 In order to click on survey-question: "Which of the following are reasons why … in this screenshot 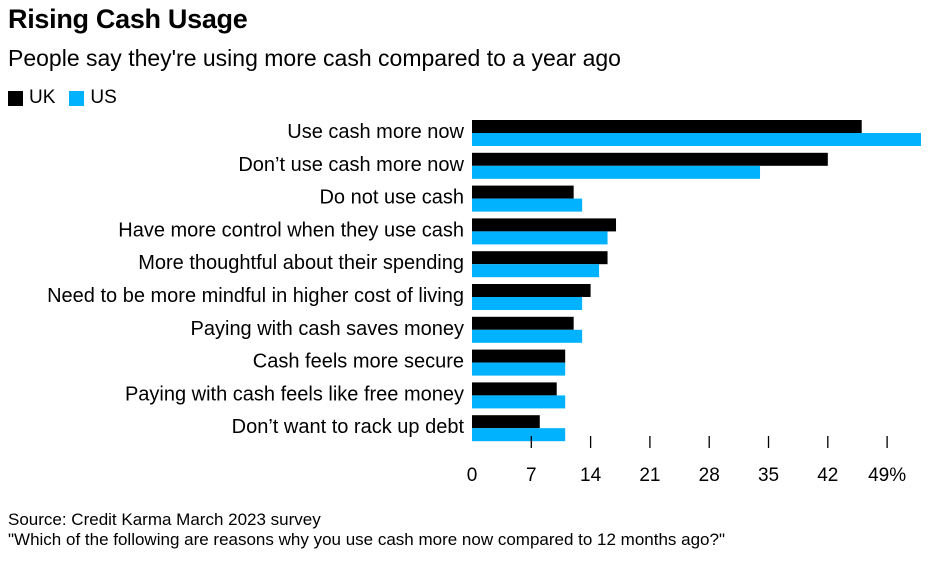, I will do `click(367, 539)`.